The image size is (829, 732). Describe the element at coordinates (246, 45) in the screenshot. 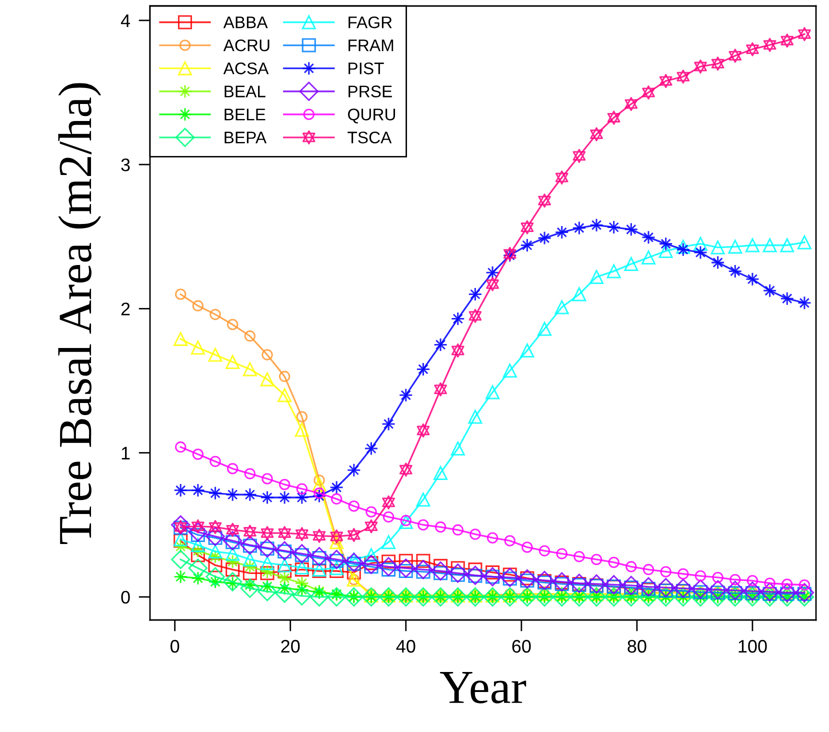

I see `legend-label: ACRU` at that location.